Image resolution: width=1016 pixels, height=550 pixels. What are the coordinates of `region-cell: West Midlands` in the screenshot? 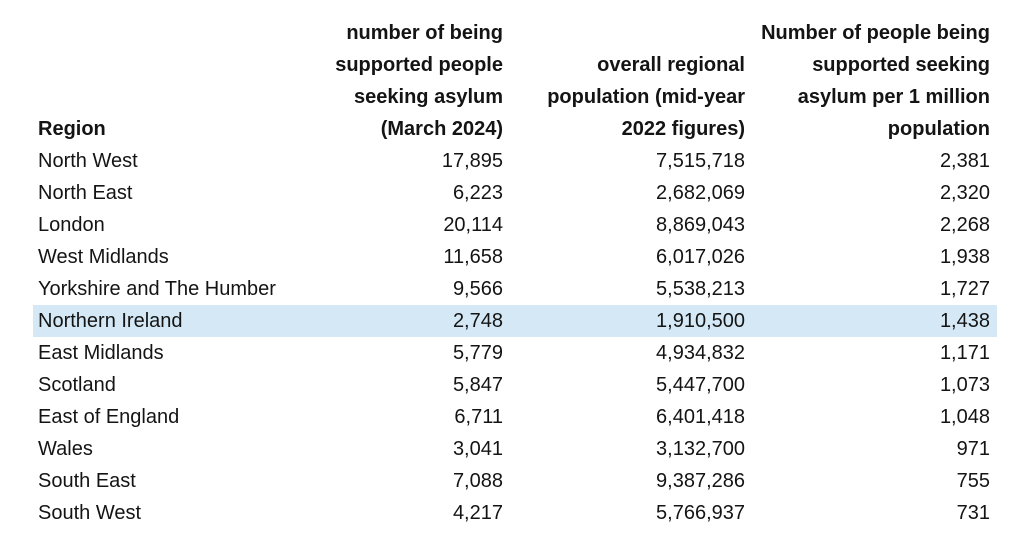 It's located at (103, 257).